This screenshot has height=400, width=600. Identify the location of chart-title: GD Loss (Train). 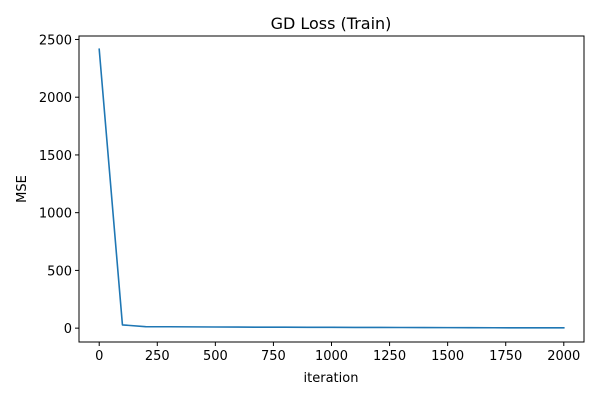
(331, 23).